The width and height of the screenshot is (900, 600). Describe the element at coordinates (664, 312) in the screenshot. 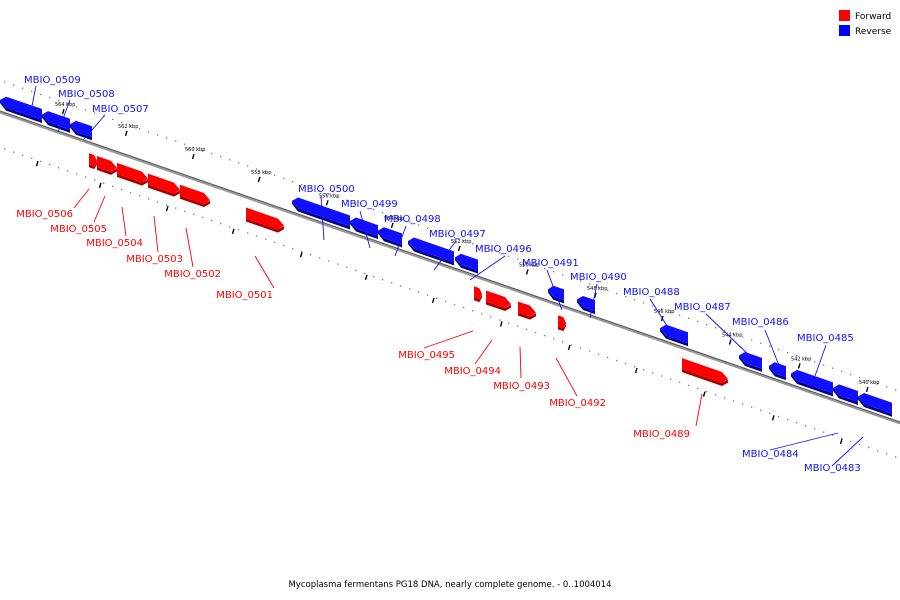

I see `tick-label: 546 kbp` at that location.